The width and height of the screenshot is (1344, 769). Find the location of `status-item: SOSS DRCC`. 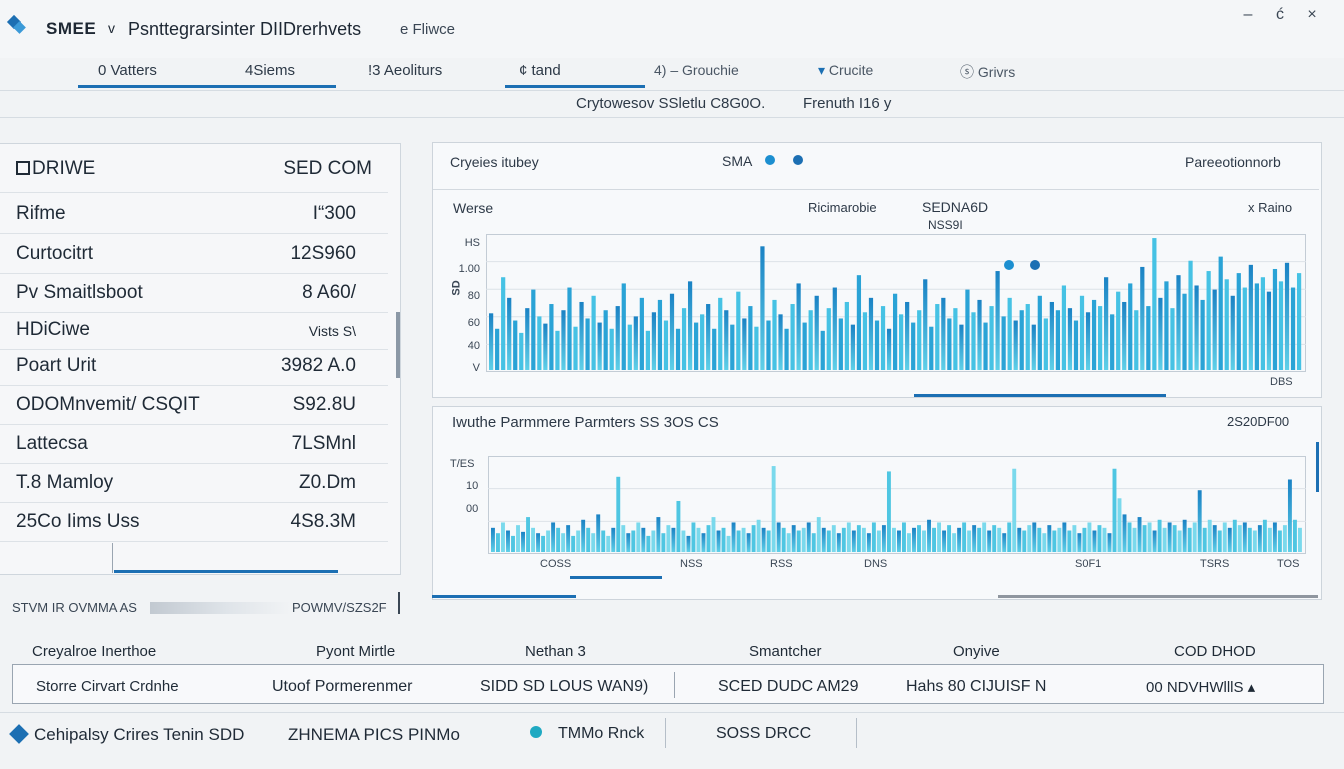

status-item: SOSS DRCC is located at coordinates (764, 733).